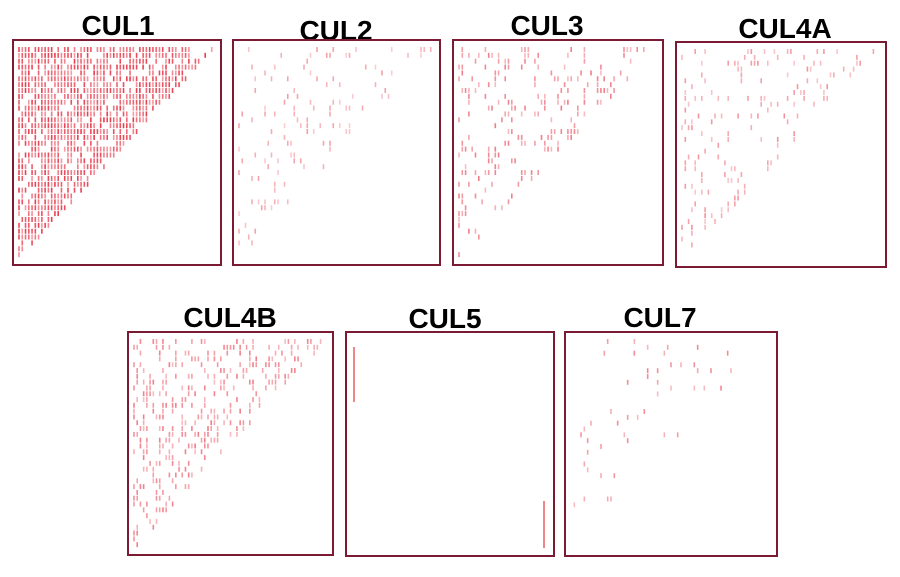 Image resolution: width=900 pixels, height=577 pixels. What do you see at coordinates (229, 317) in the screenshot?
I see `panel-title: CUL4B` at bounding box center [229, 317].